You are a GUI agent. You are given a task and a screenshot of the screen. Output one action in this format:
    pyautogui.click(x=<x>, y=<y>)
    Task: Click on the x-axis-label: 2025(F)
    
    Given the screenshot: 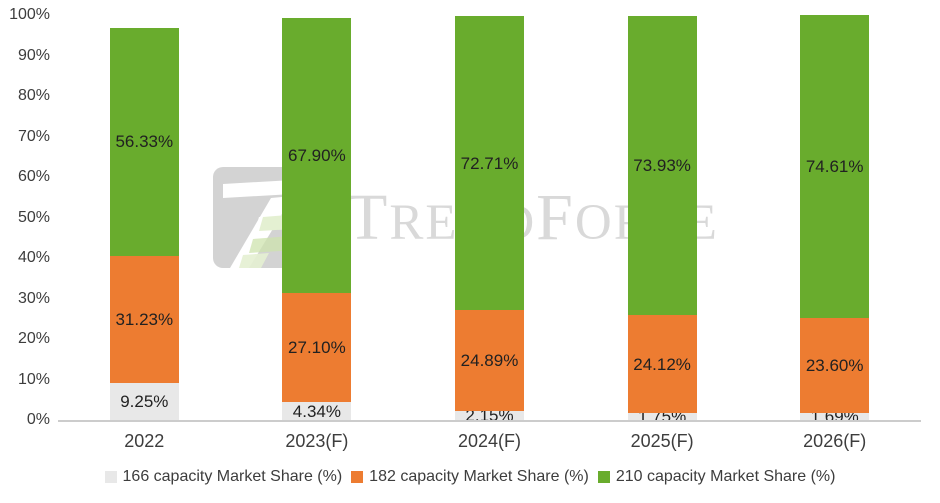 What is the action you would take?
    pyautogui.click(x=662, y=441)
    